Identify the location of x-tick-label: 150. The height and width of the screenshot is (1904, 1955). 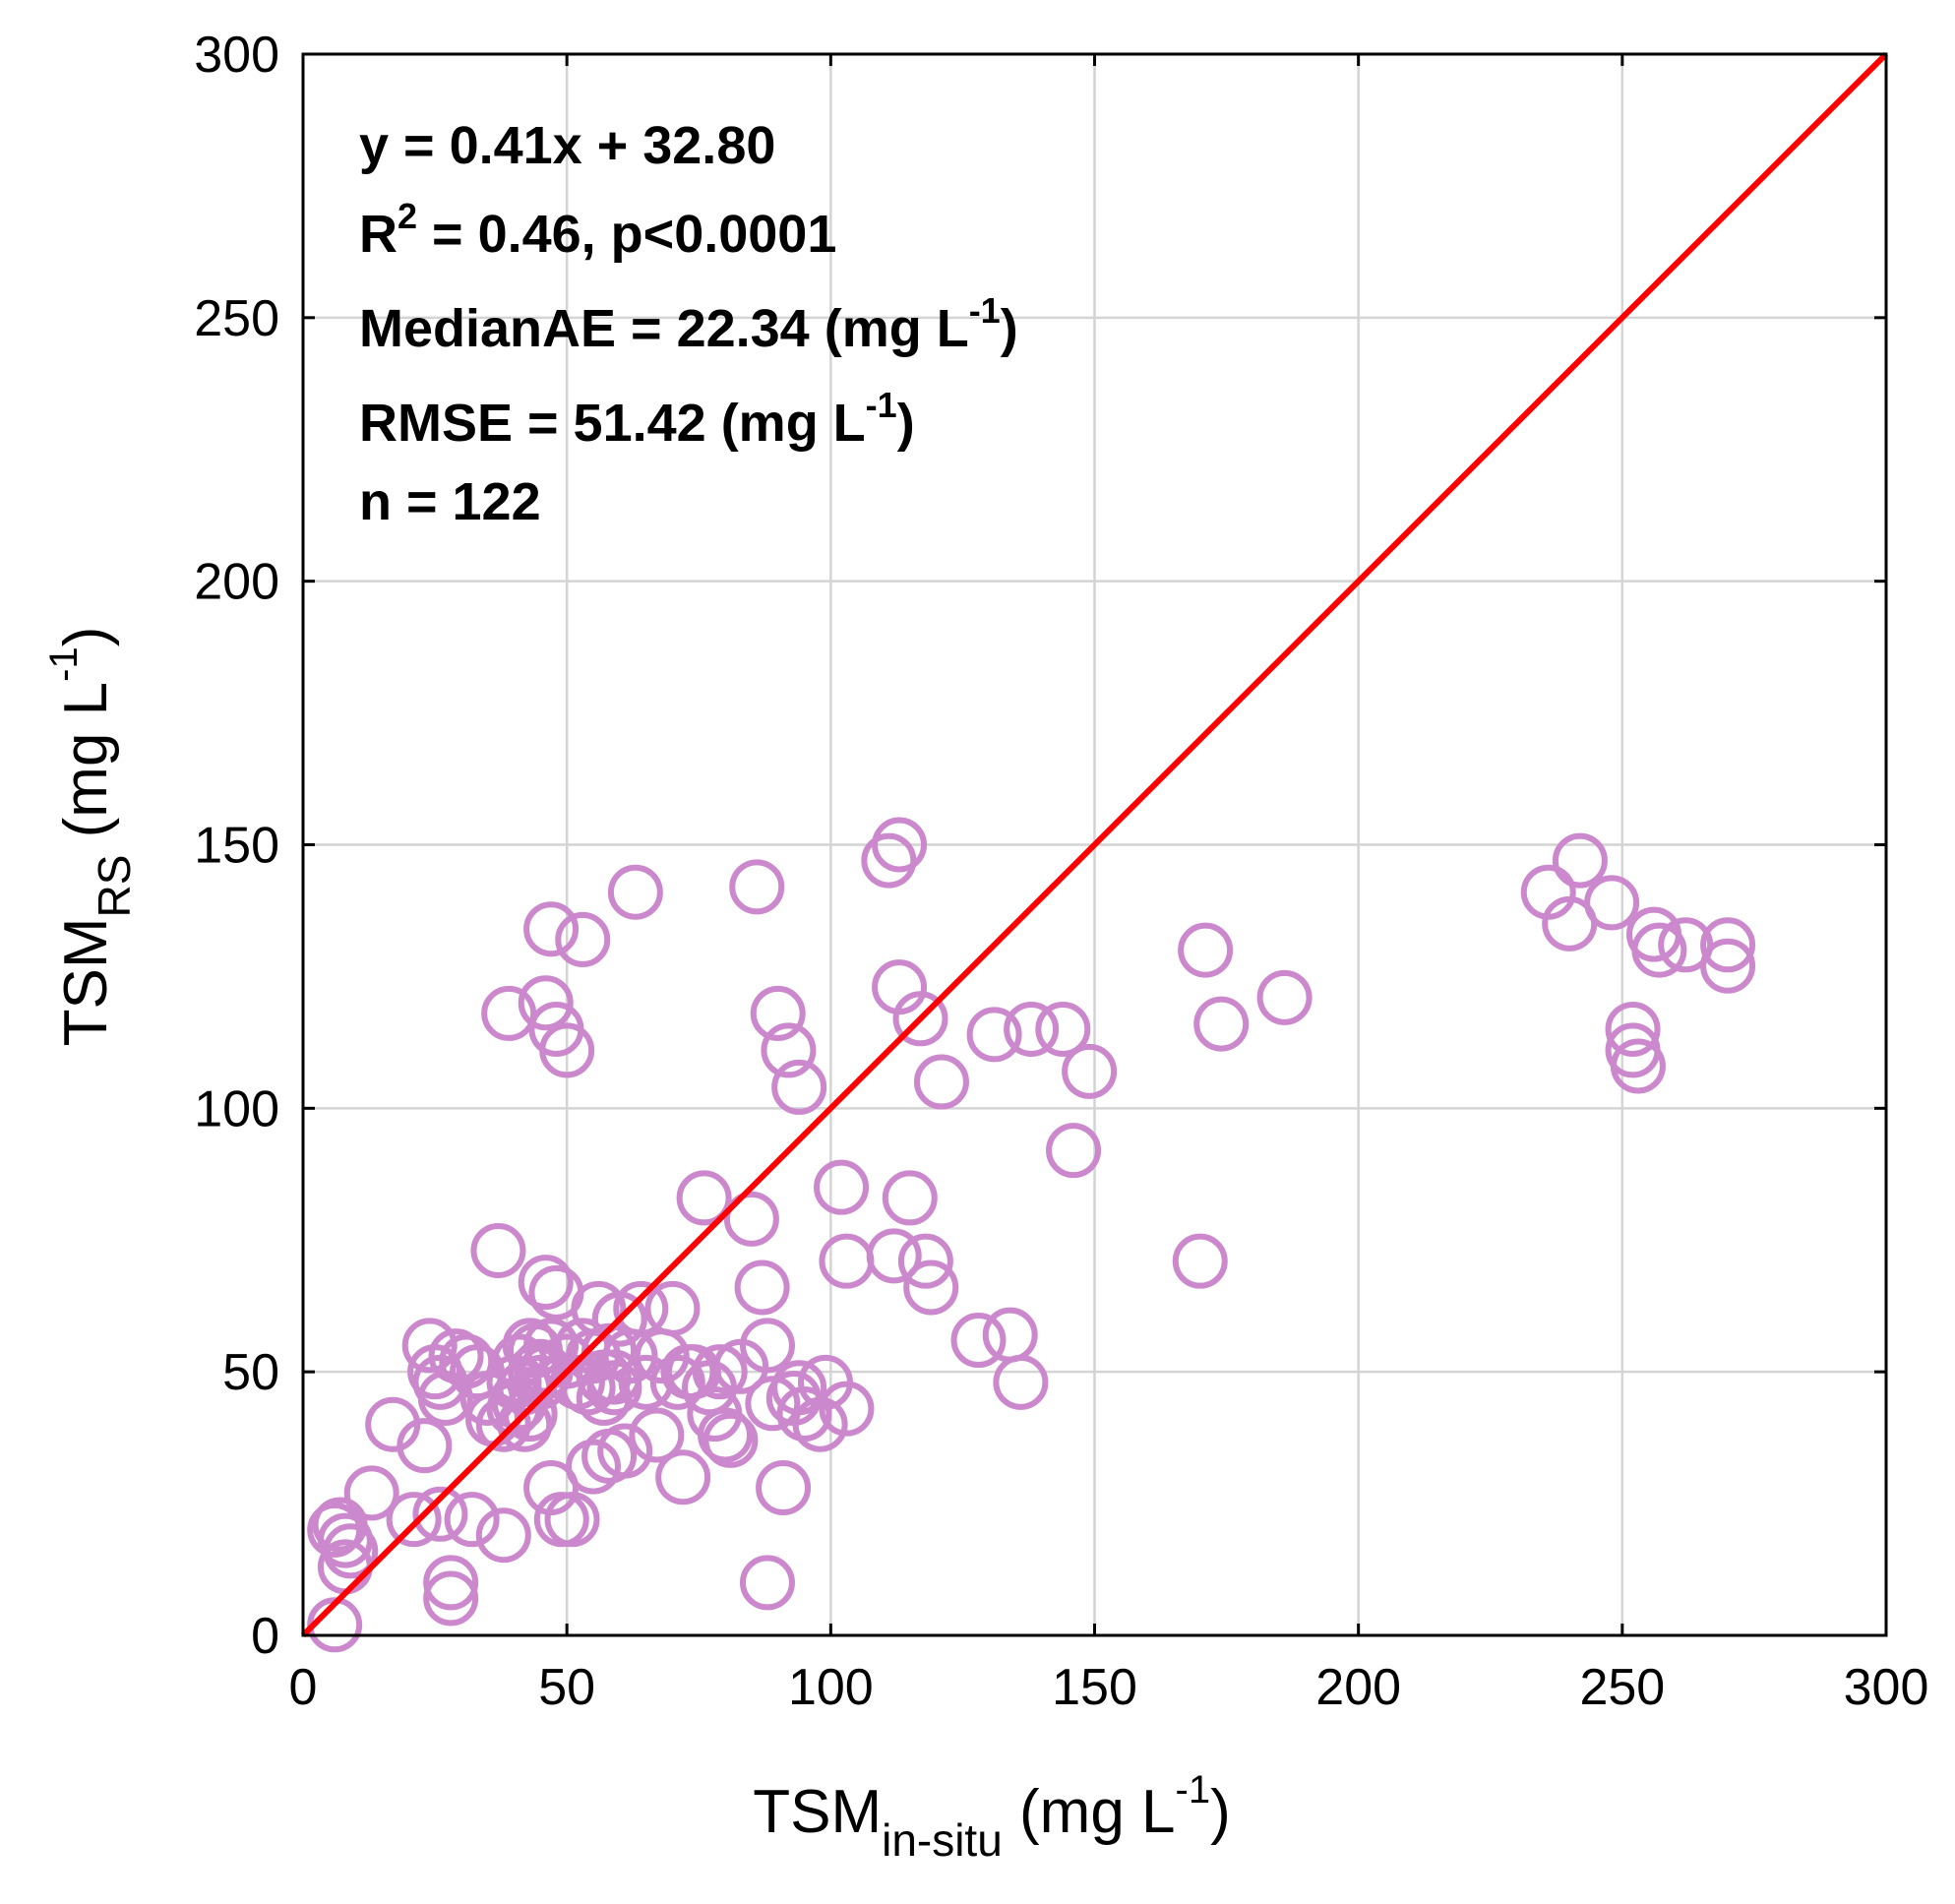
(1094, 1687).